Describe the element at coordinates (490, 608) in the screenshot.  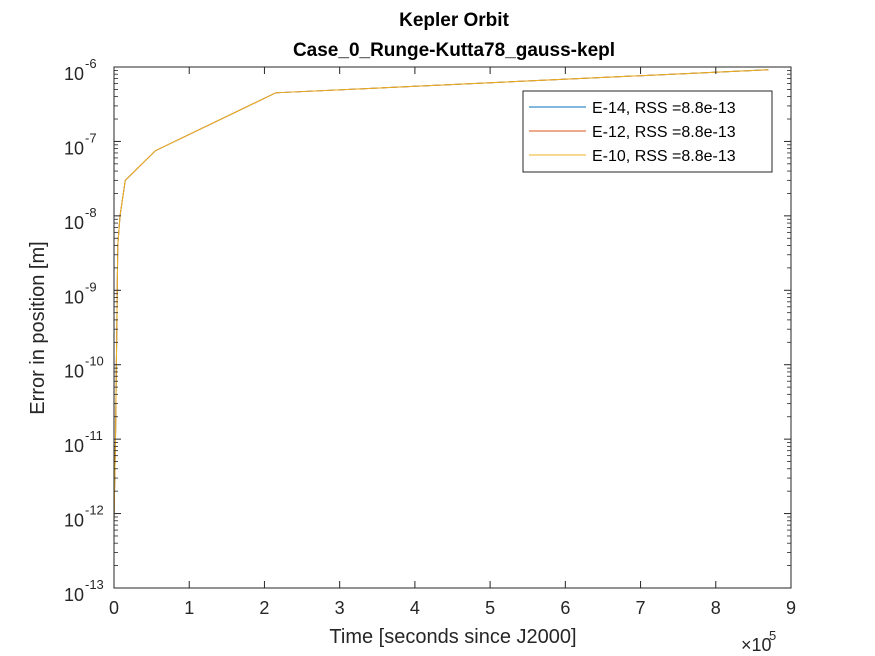
I see `x-tick-label: 5` at that location.